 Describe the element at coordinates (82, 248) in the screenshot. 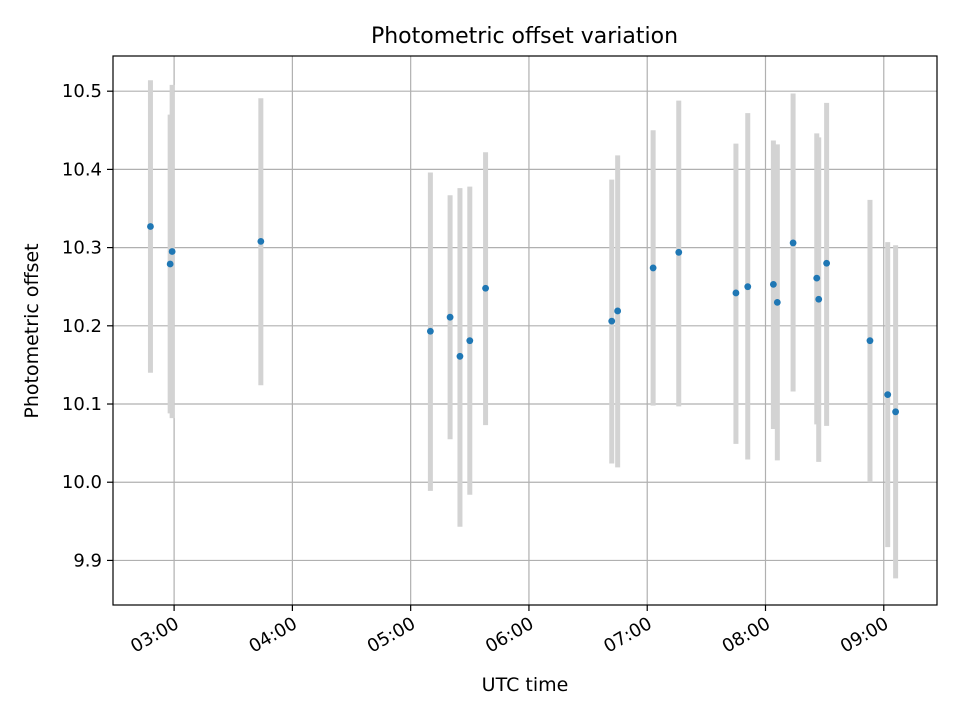

I see `y-tick-label: 10.3` at that location.